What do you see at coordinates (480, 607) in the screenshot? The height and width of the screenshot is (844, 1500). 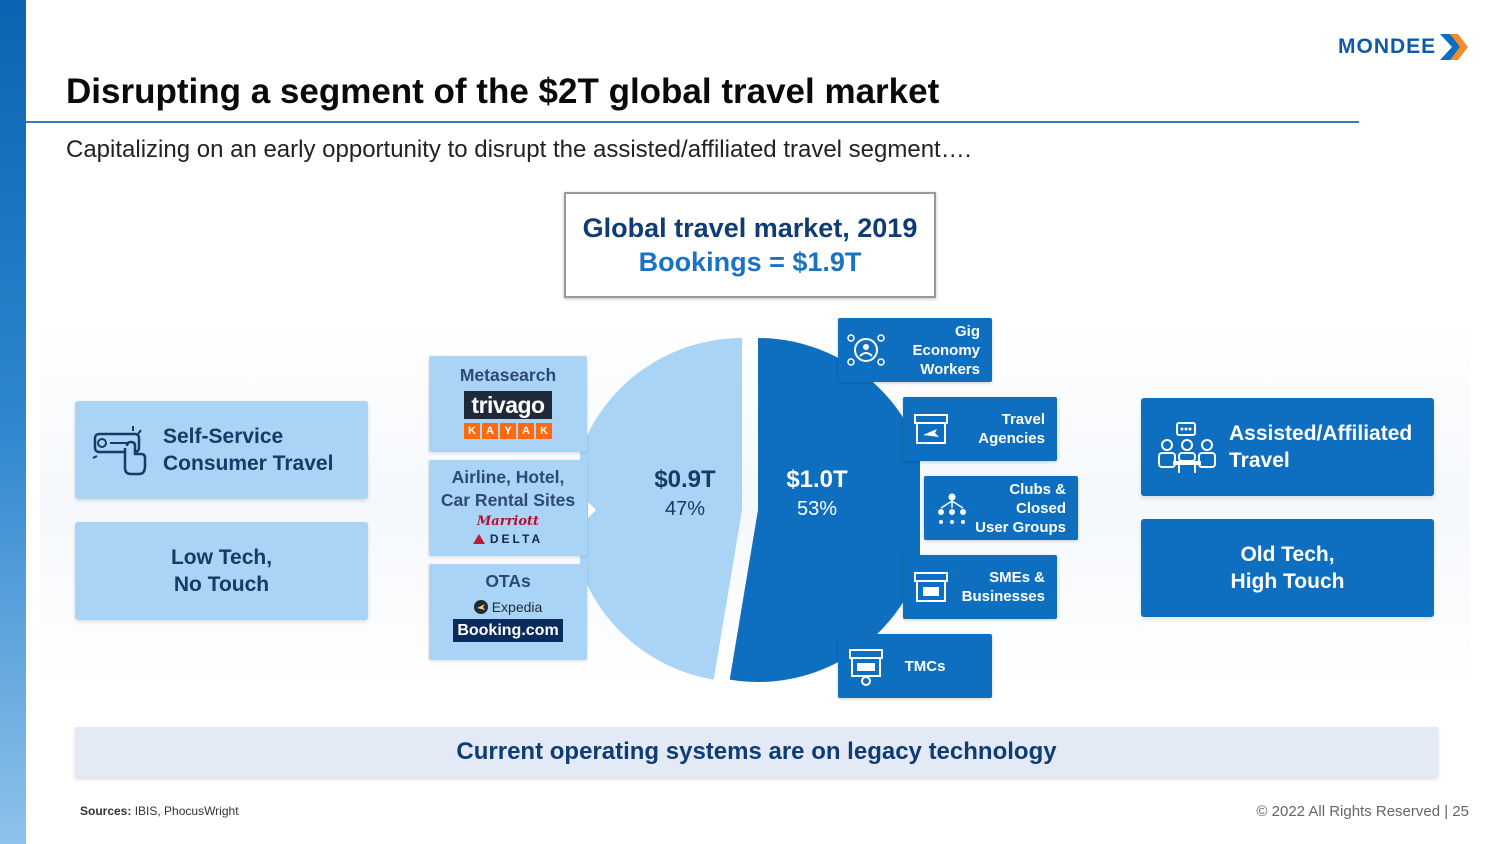 I see `expedia-plane-icon` at bounding box center [480, 607].